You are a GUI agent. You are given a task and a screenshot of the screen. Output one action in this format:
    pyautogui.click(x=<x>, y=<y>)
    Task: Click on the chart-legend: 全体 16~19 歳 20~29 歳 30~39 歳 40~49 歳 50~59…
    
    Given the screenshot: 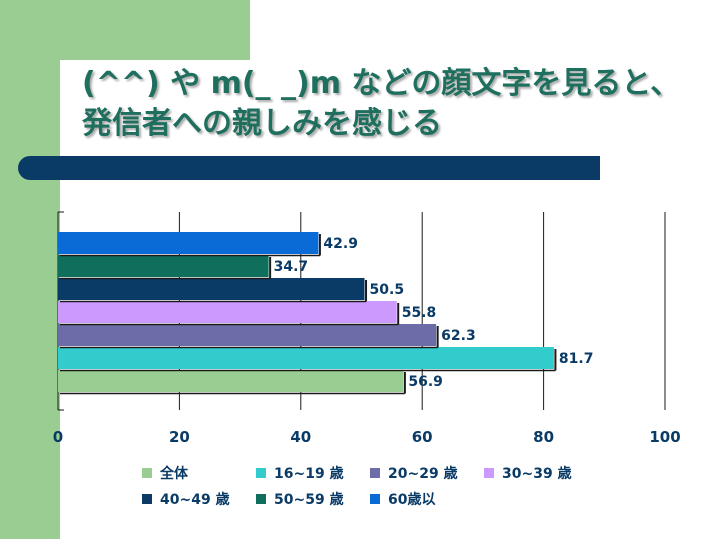 What is the action you would take?
    pyautogui.click(x=377, y=486)
    